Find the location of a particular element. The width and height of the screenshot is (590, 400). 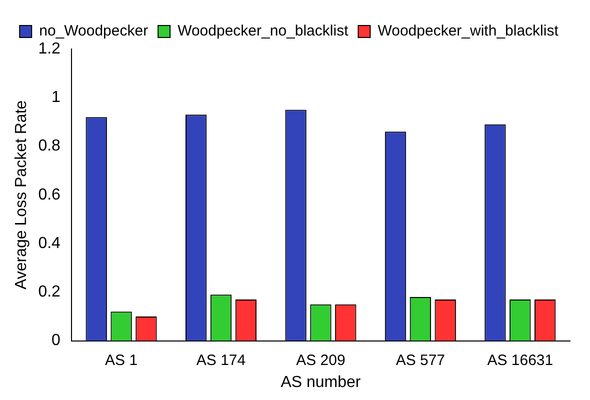

y-axis-title: Average Loss Packet Rate is located at coordinates (21, 195).